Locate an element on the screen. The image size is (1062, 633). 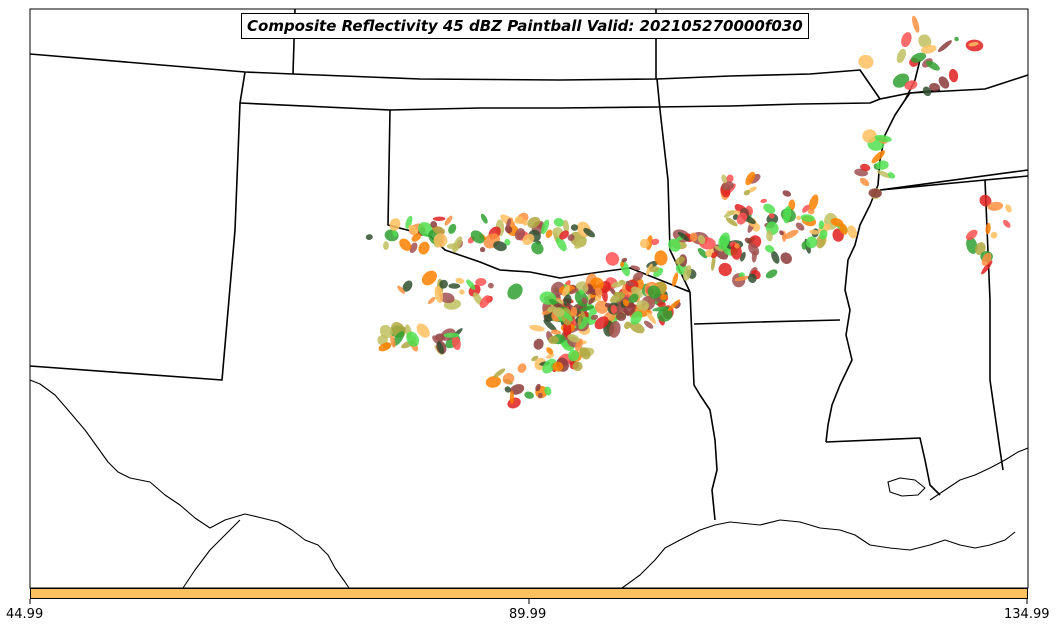
border-nm is located at coordinates (137, 226).